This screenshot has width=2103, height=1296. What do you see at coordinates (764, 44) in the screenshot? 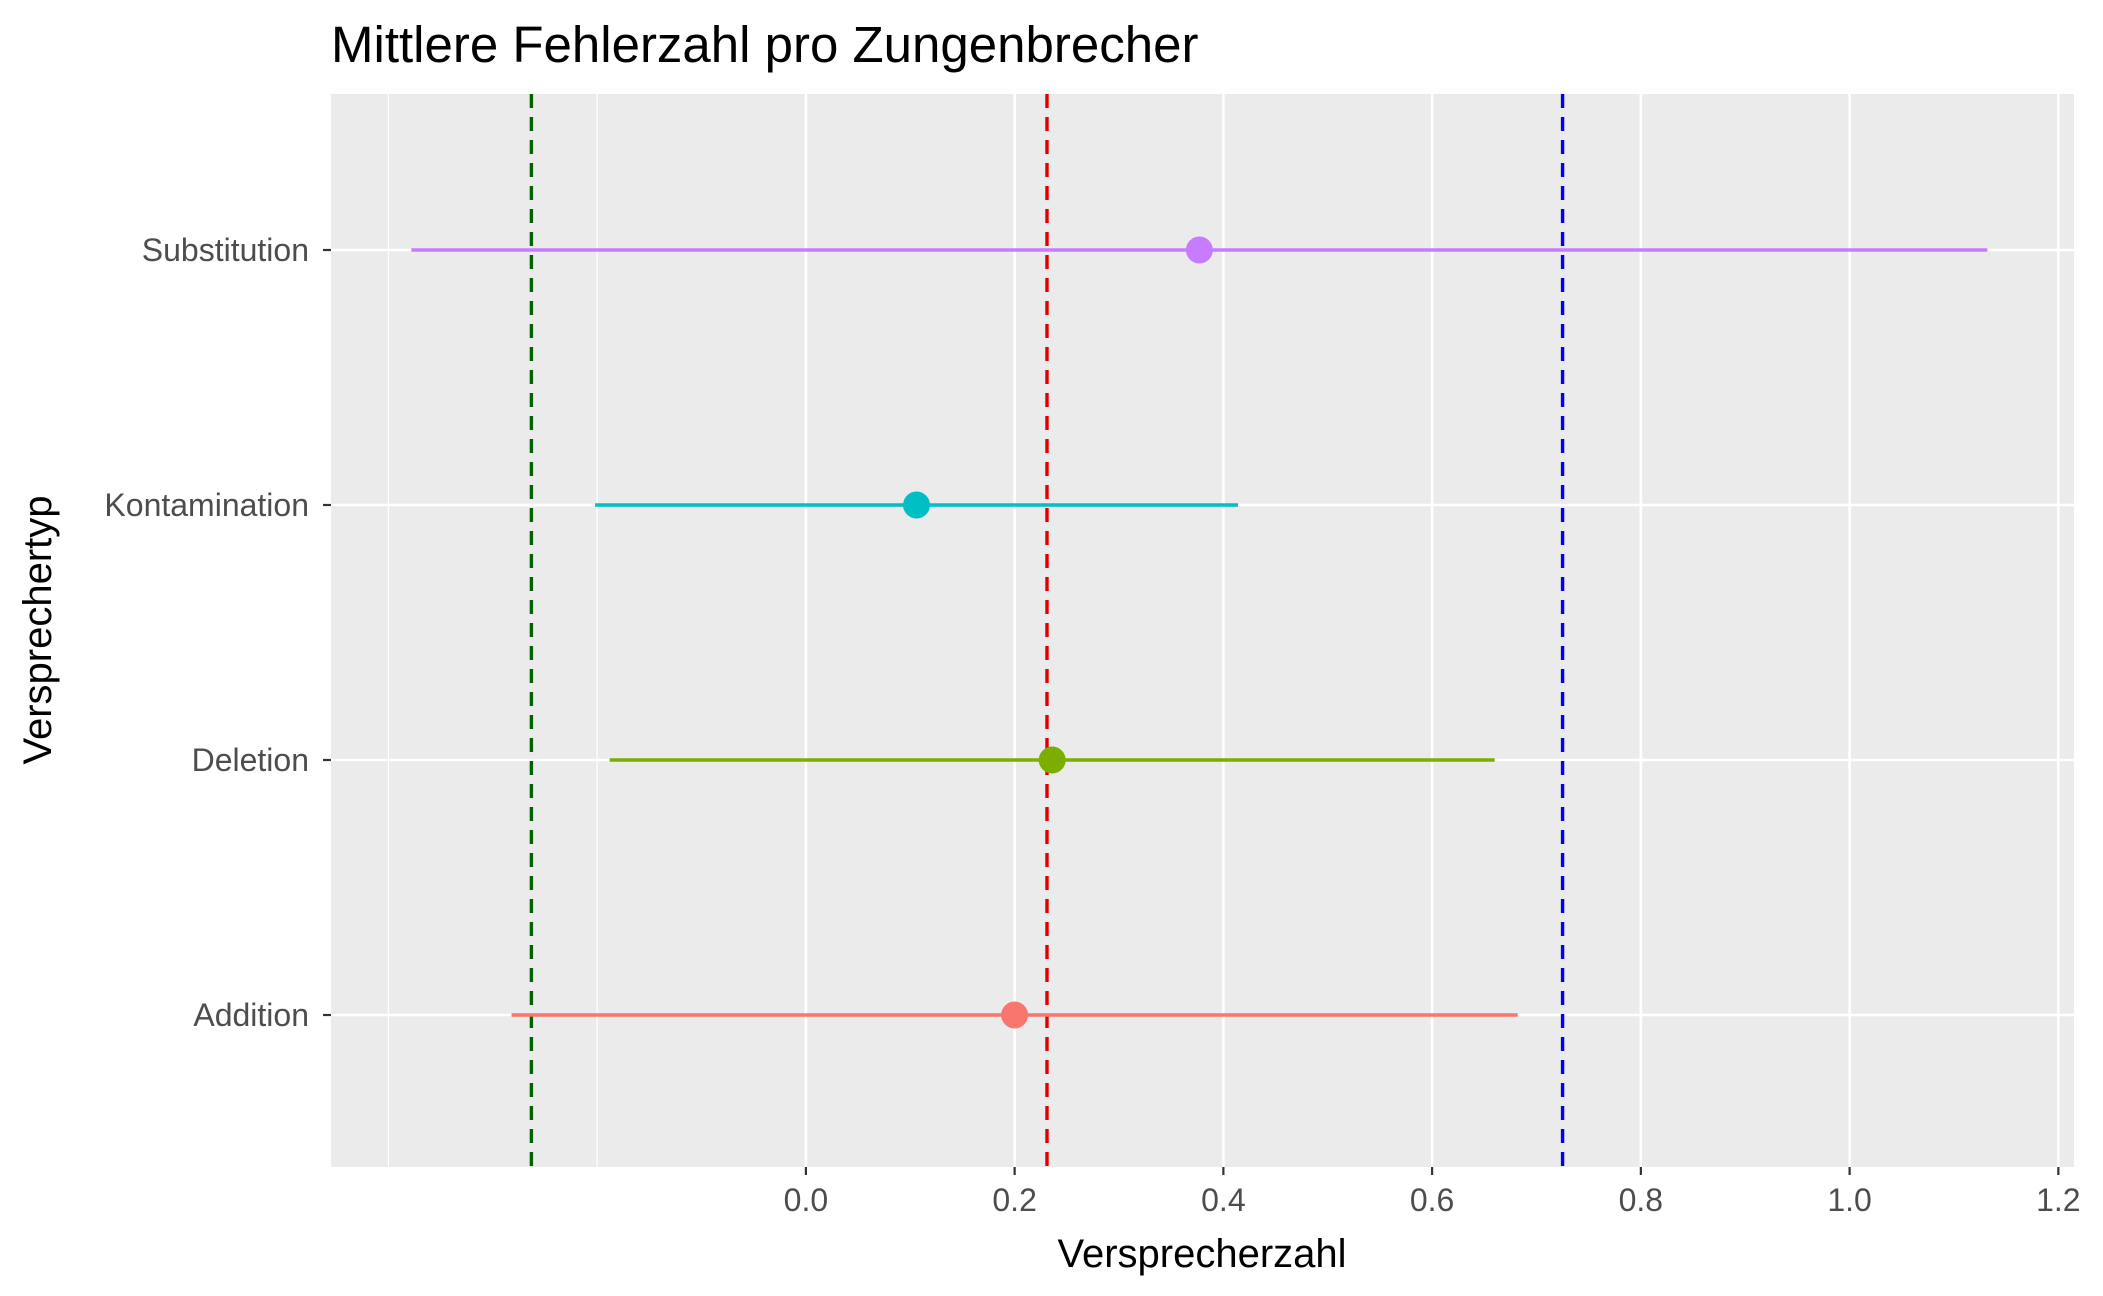
I see `chart-title: Mittlere Fehlerzahl pro Zungenbrecher` at bounding box center [764, 44].